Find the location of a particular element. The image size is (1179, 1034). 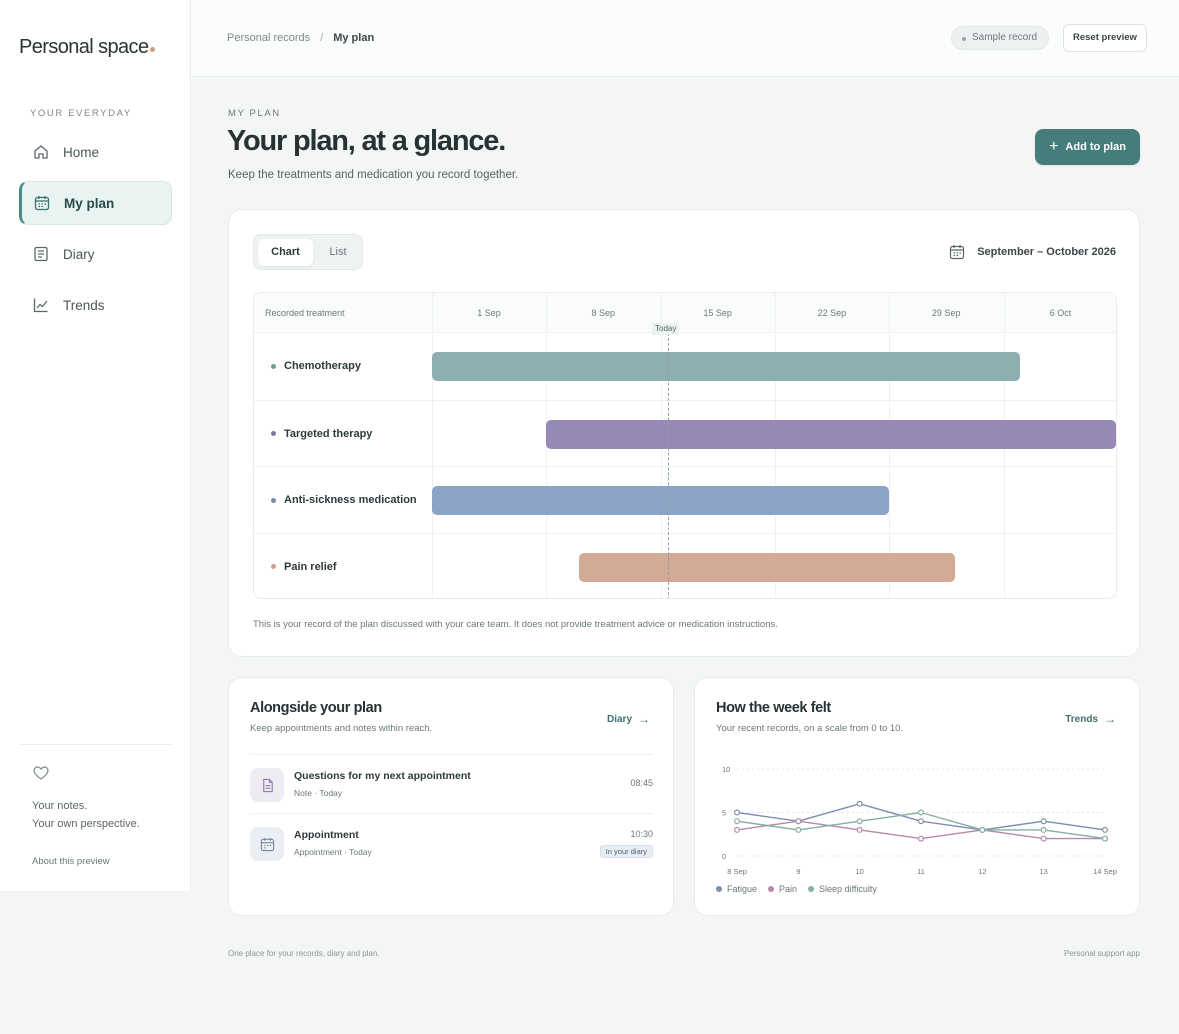

trends-link-label: Trends is located at coordinates (1081, 719).